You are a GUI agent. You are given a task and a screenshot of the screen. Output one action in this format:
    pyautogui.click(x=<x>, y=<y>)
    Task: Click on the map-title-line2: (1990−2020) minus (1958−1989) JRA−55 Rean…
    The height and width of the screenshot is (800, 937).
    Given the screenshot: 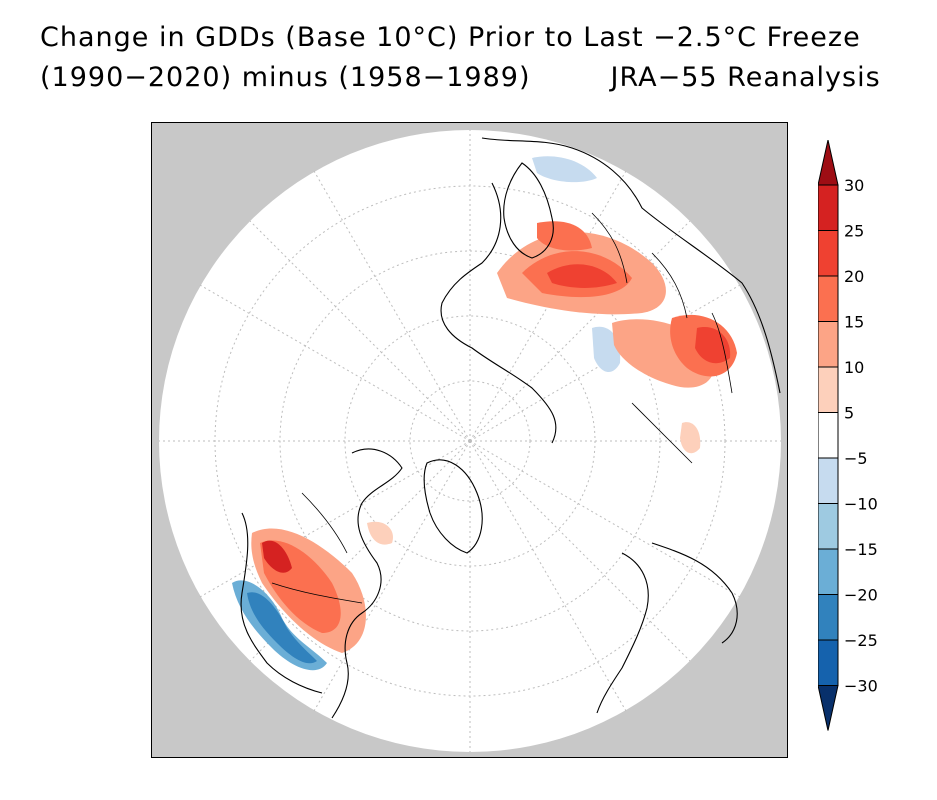 What is the action you would take?
    pyautogui.click(x=488, y=77)
    